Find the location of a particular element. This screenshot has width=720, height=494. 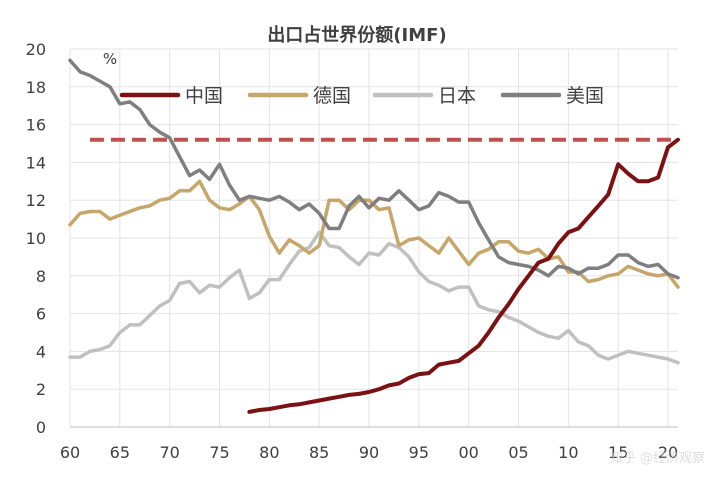

y-tick-label: 10 is located at coordinates (36, 238).